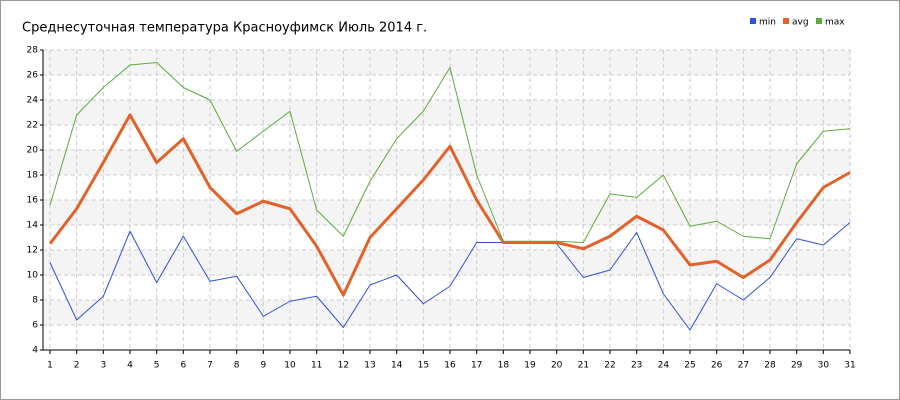 Image resolution: width=900 pixels, height=400 pixels. Describe the element at coordinates (32, 251) in the screenshot. I see `y-tick-label: 12` at that location.